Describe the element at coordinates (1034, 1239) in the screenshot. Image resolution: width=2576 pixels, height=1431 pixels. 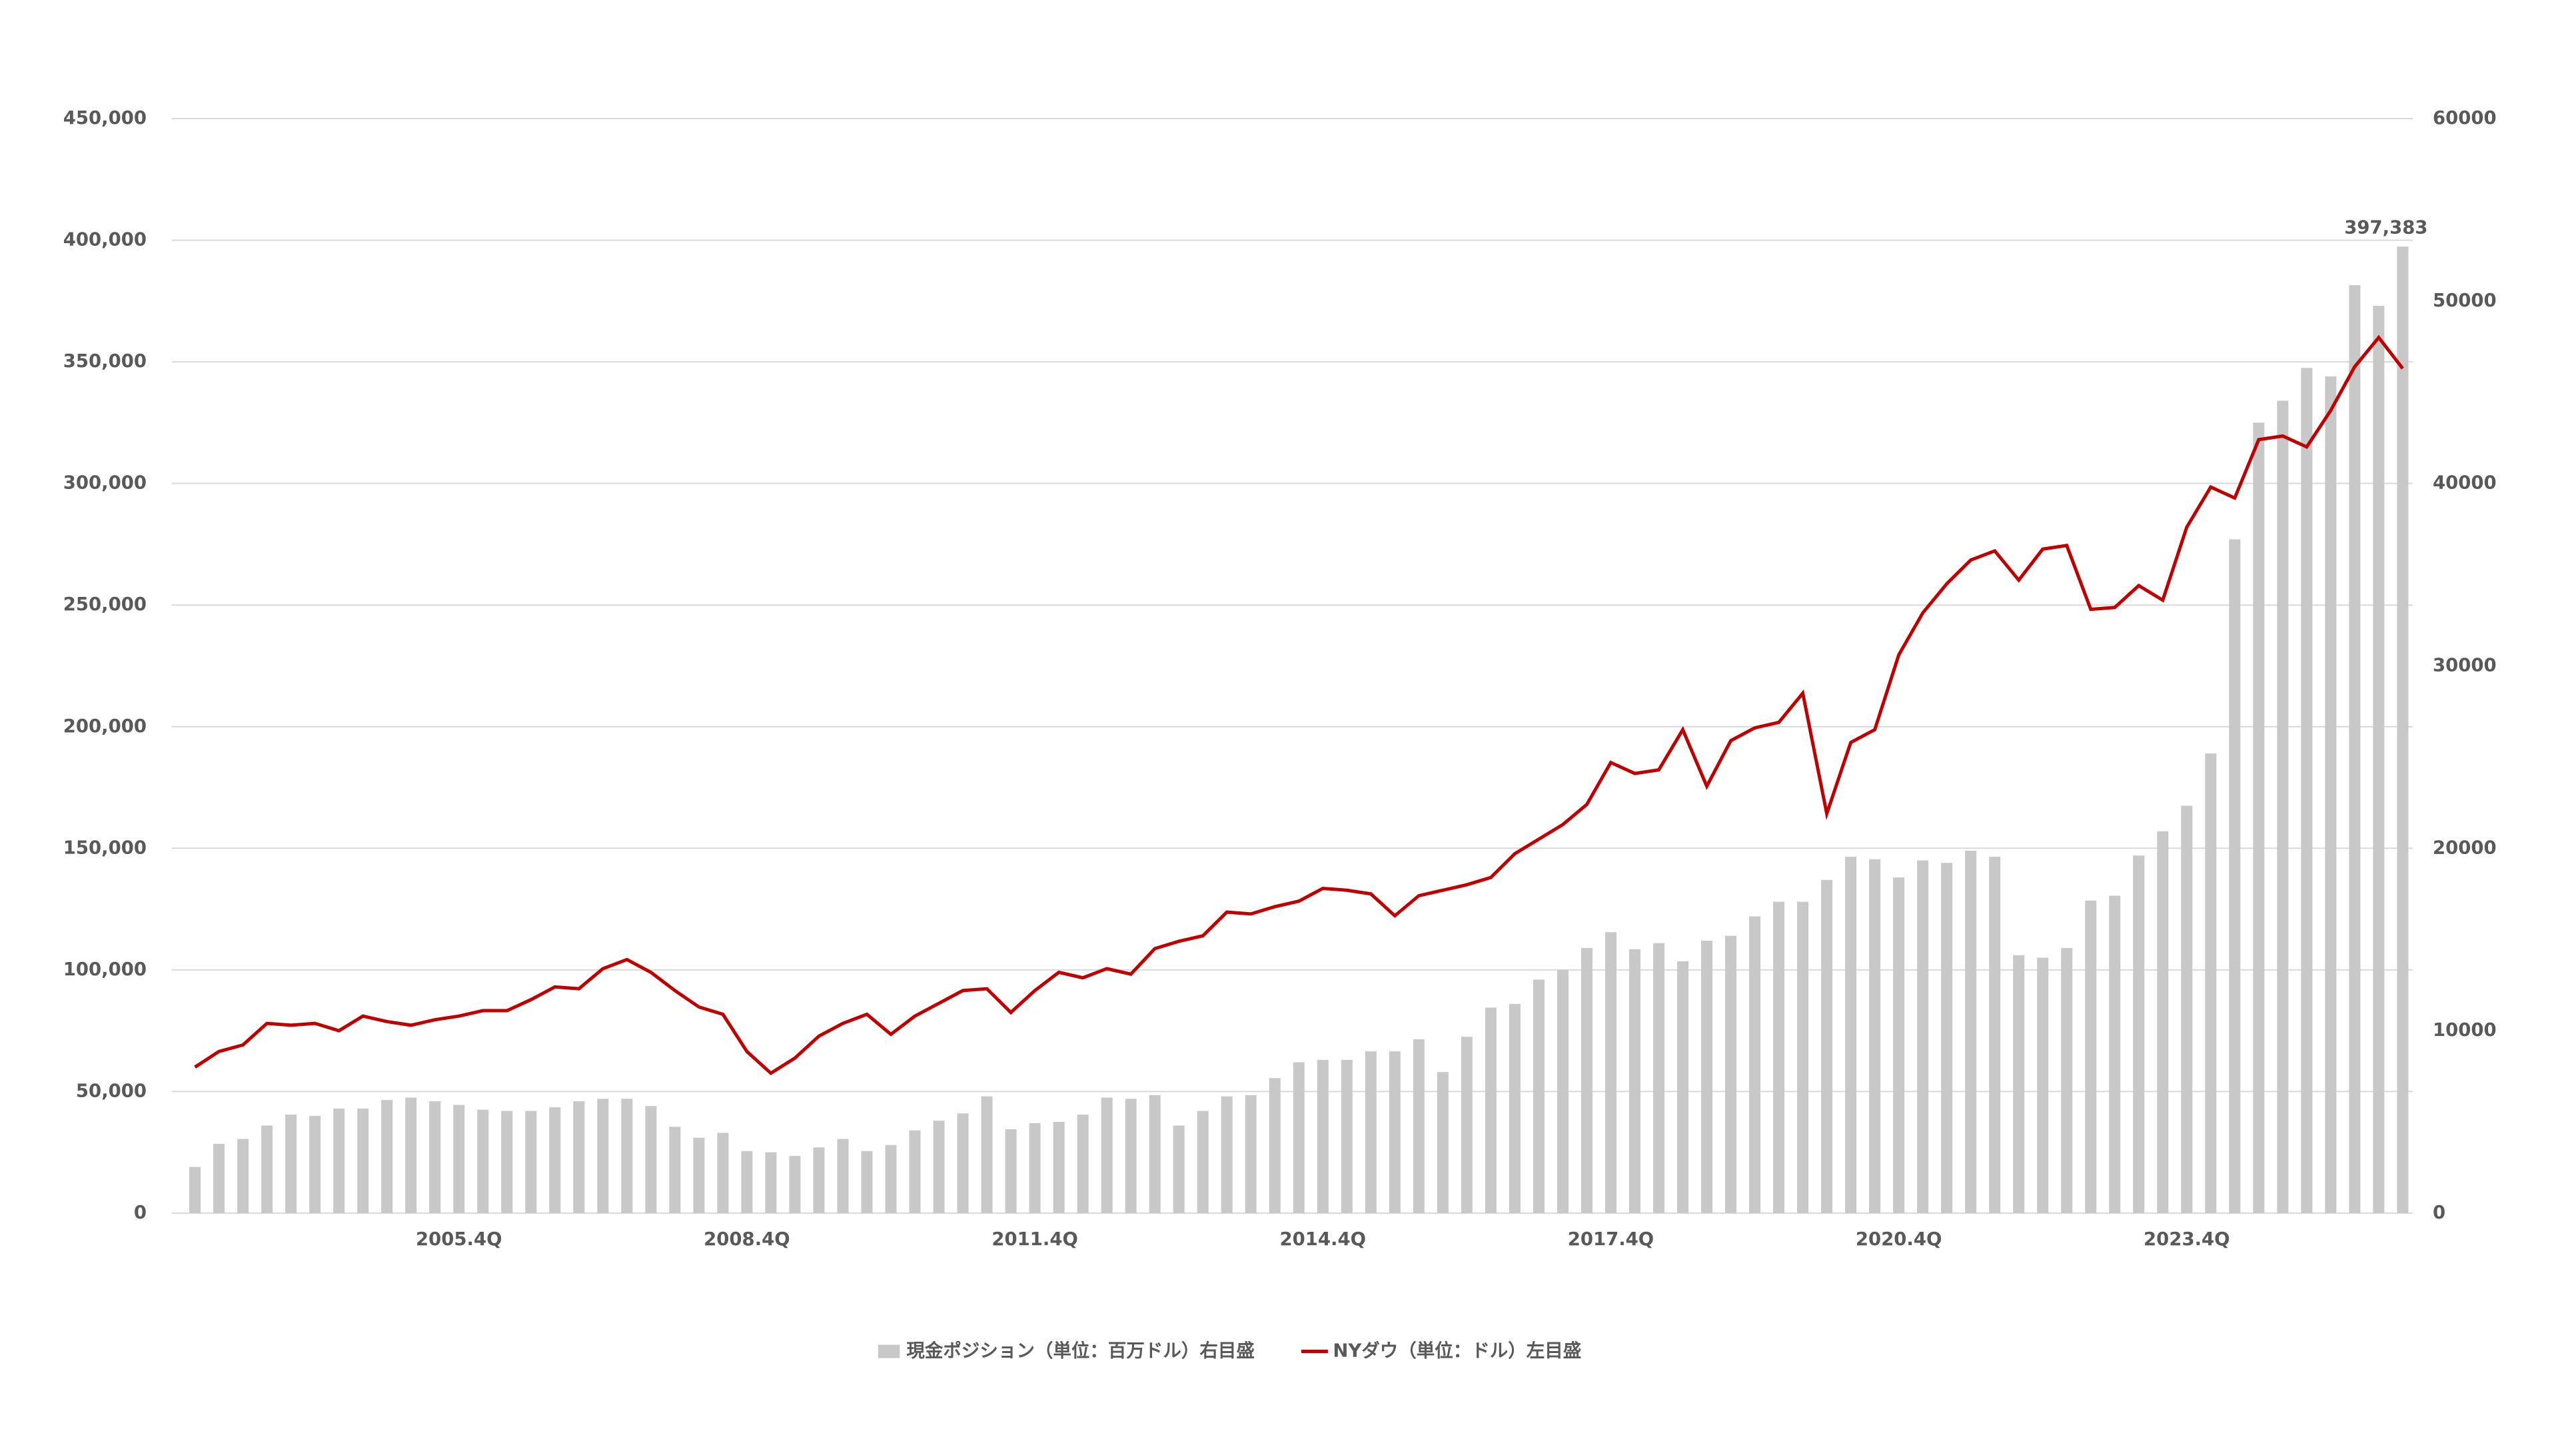
I see `x-tick-label: 2011.4Q` at that location.